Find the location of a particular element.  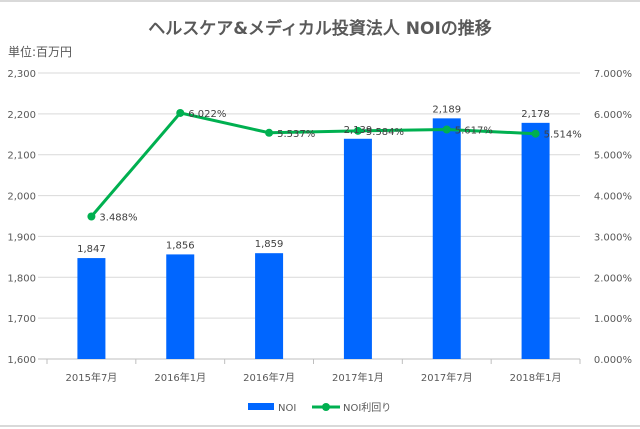

x-tick-label: 2018年1月 is located at coordinates (536, 377).